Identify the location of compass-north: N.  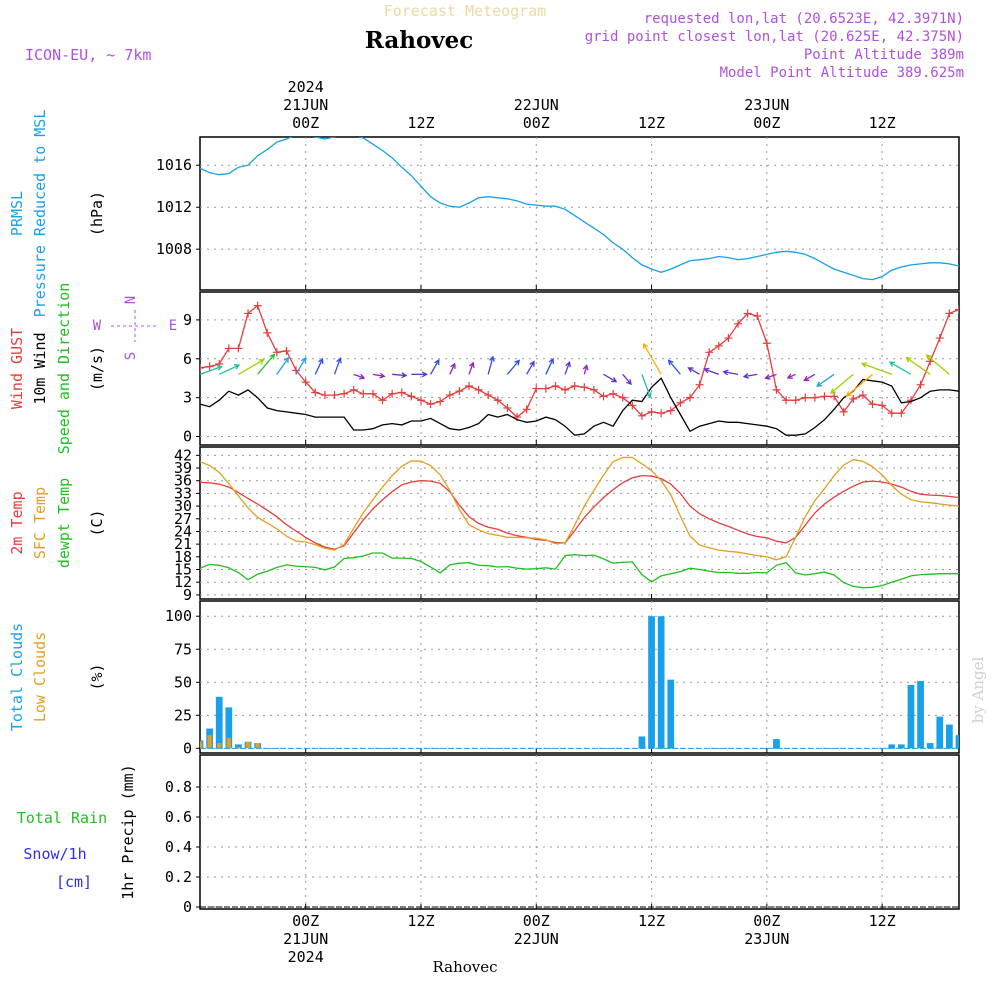
(131, 300).